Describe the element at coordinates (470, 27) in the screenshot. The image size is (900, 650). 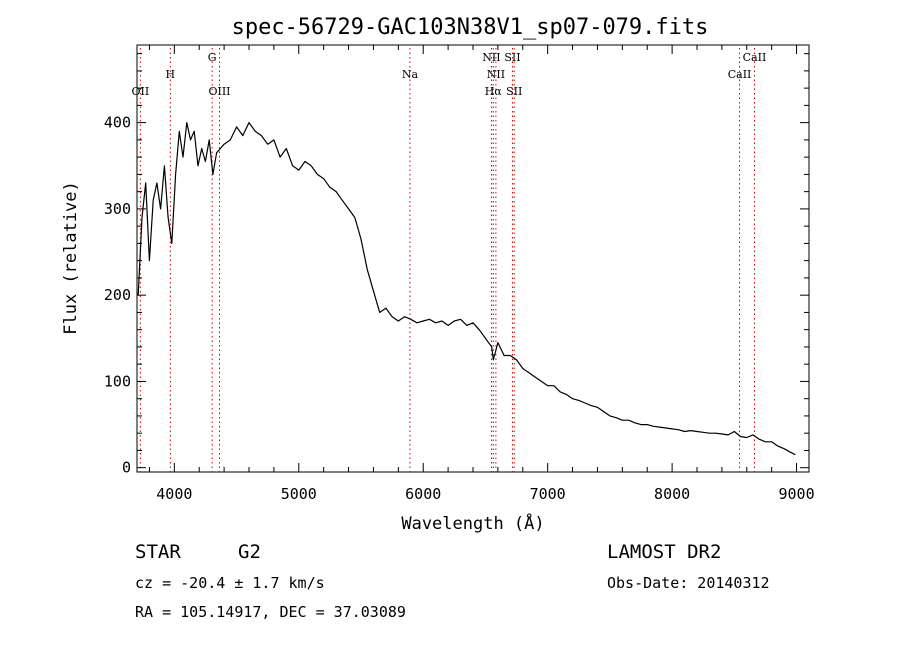
I see `chart-title: spec-56729-GAC103N38V1_sp07-079.fits` at that location.